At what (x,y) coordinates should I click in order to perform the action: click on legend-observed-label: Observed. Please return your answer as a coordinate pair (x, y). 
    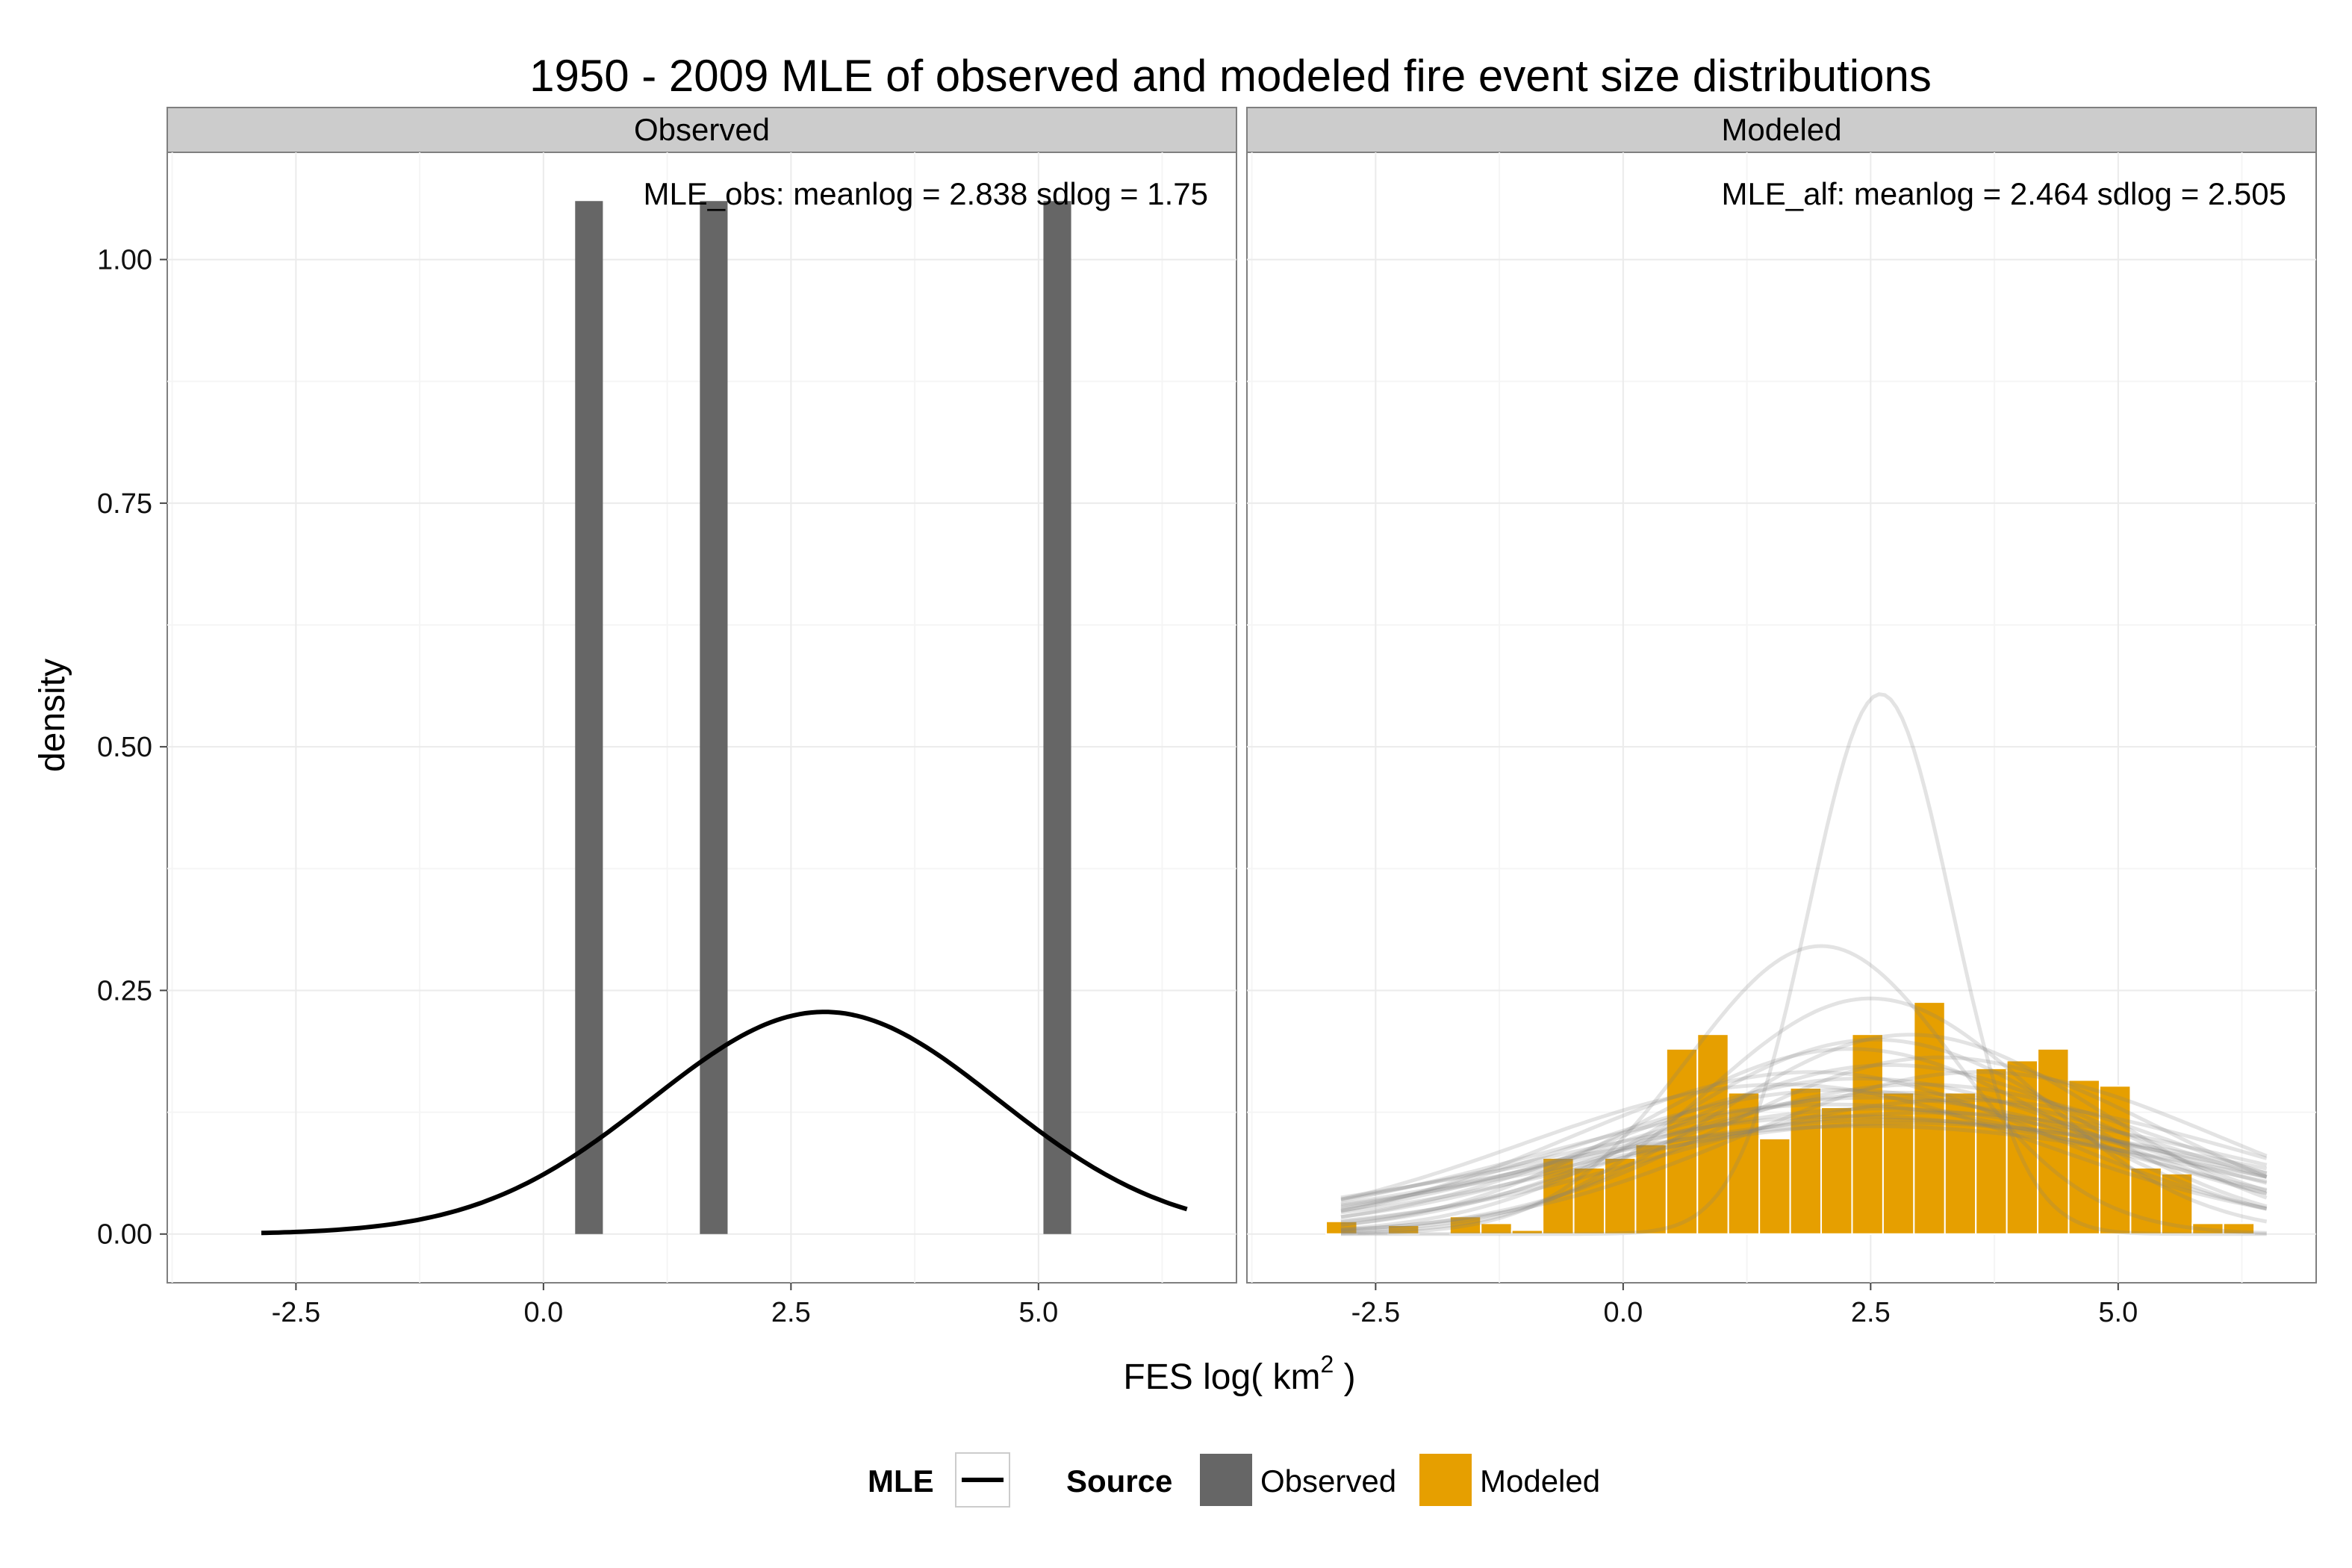
    Looking at the image, I should click on (1328, 1481).